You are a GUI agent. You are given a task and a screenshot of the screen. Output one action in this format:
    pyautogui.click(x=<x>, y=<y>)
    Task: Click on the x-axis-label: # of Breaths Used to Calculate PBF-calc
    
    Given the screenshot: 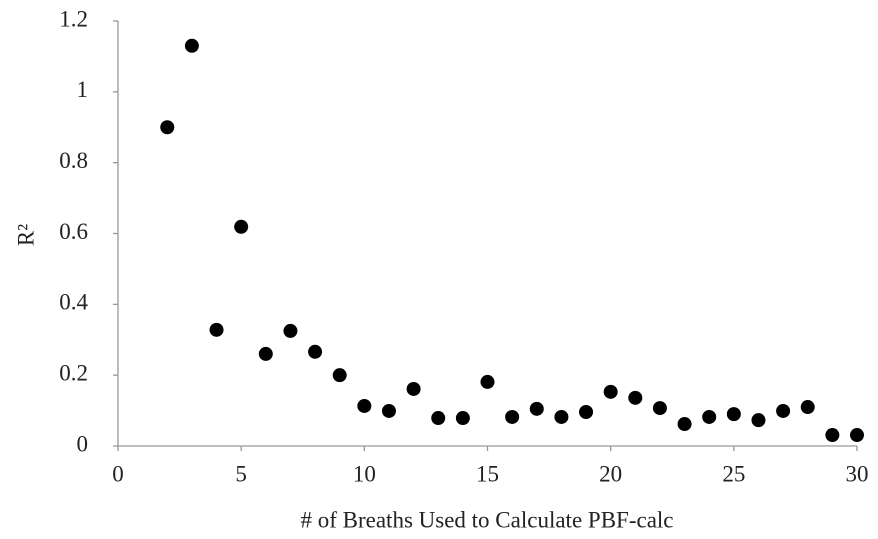 What is the action you would take?
    pyautogui.click(x=486, y=519)
    